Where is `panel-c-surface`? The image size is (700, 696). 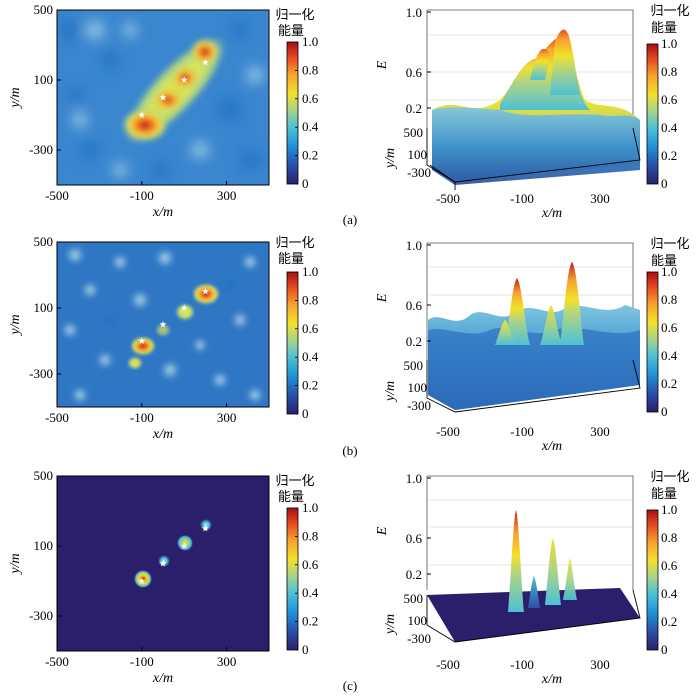
panel-c-surface is located at coordinates (533, 559).